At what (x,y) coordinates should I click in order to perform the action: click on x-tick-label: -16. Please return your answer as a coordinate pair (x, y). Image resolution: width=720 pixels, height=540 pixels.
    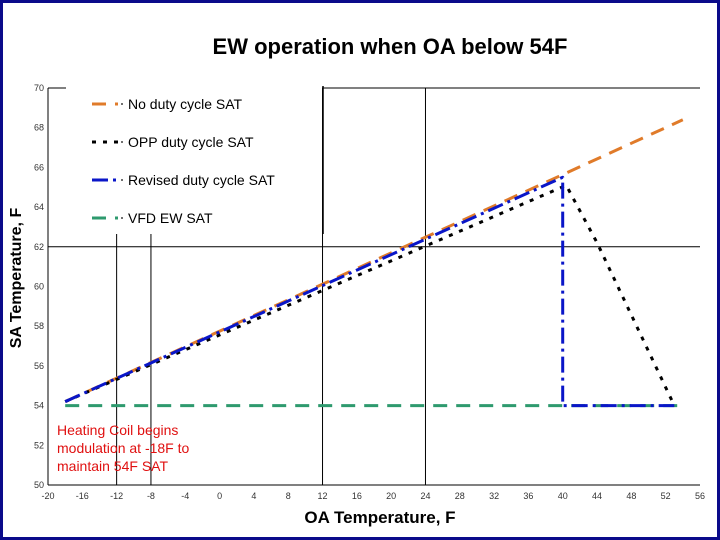
    Looking at the image, I should click on (82, 496).